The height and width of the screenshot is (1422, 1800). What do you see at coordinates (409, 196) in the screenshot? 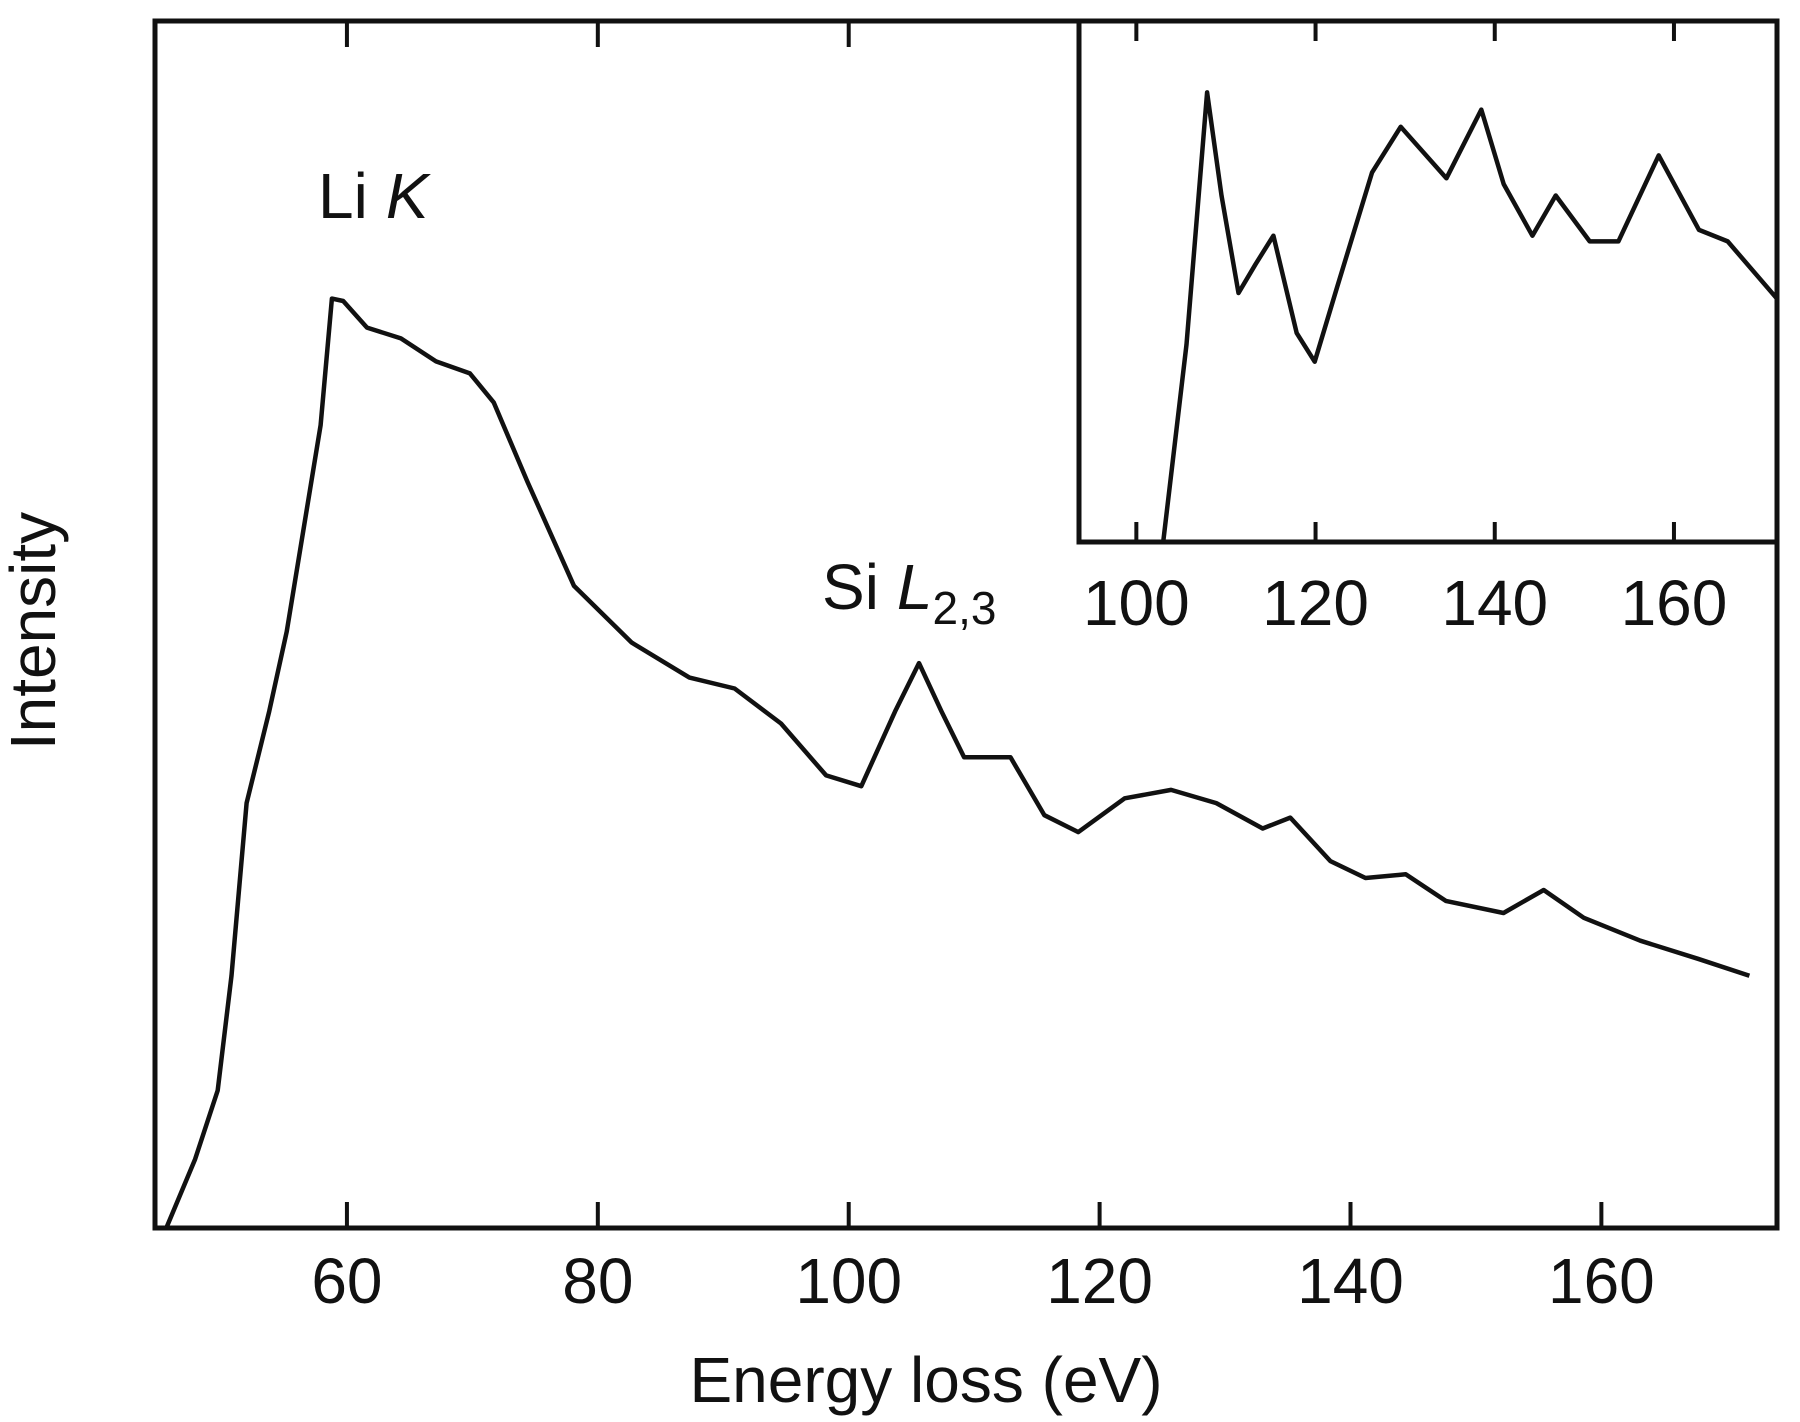
I see `annotation-edge: K` at bounding box center [409, 196].